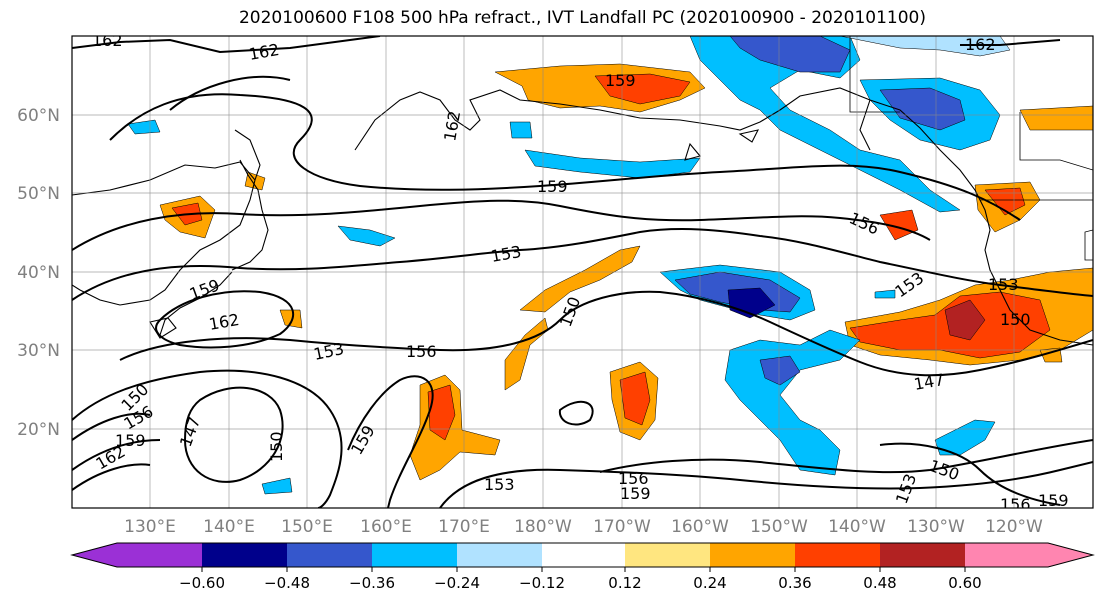 This screenshot has height=601, width=1105. Describe the element at coordinates (464, 527) in the screenshot. I see `lon-label: 170°E` at that location.